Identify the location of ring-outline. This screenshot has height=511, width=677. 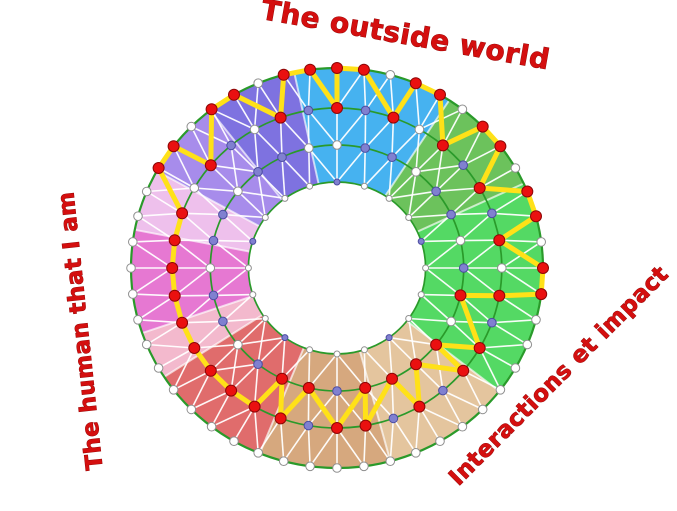
(337, 268).